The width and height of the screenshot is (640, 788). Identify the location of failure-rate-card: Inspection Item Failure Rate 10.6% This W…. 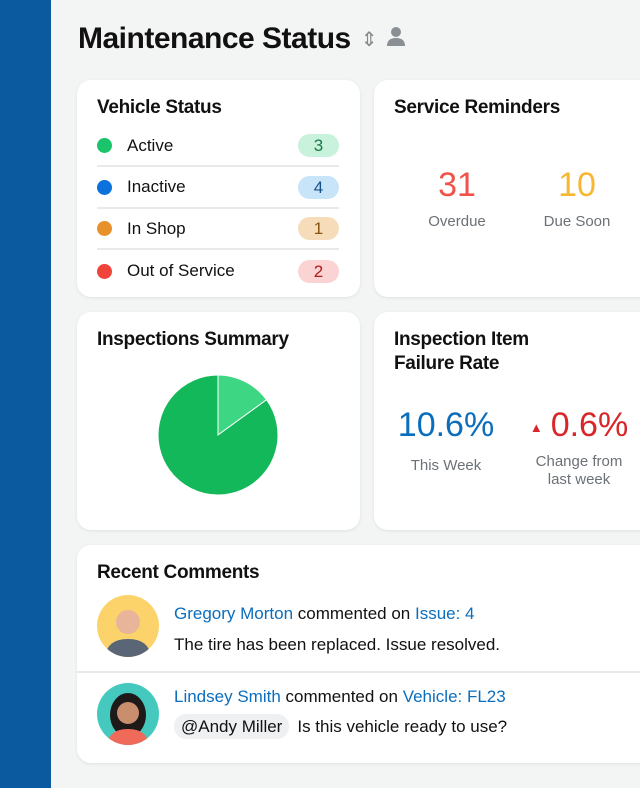
(507, 421).